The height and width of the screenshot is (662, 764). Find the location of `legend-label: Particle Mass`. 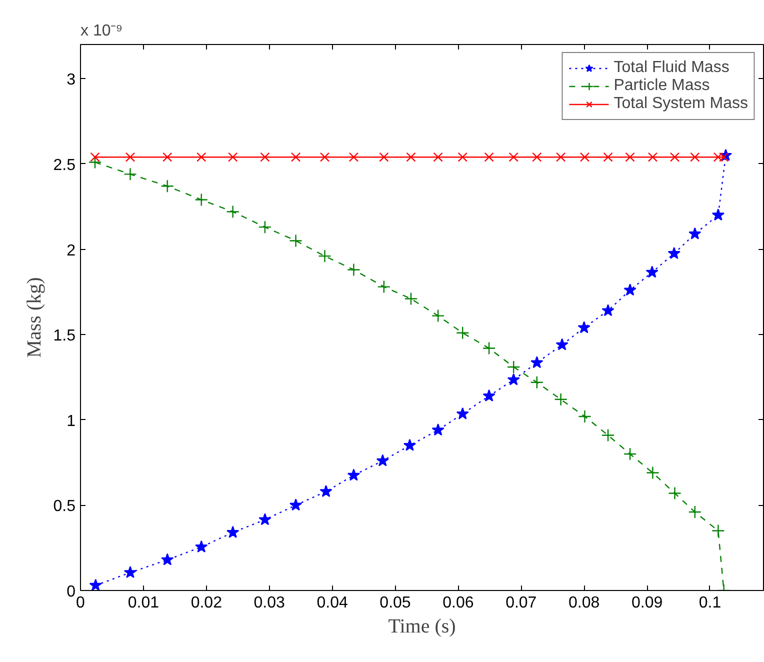

legend-label: Particle Mass is located at coordinates (662, 86).